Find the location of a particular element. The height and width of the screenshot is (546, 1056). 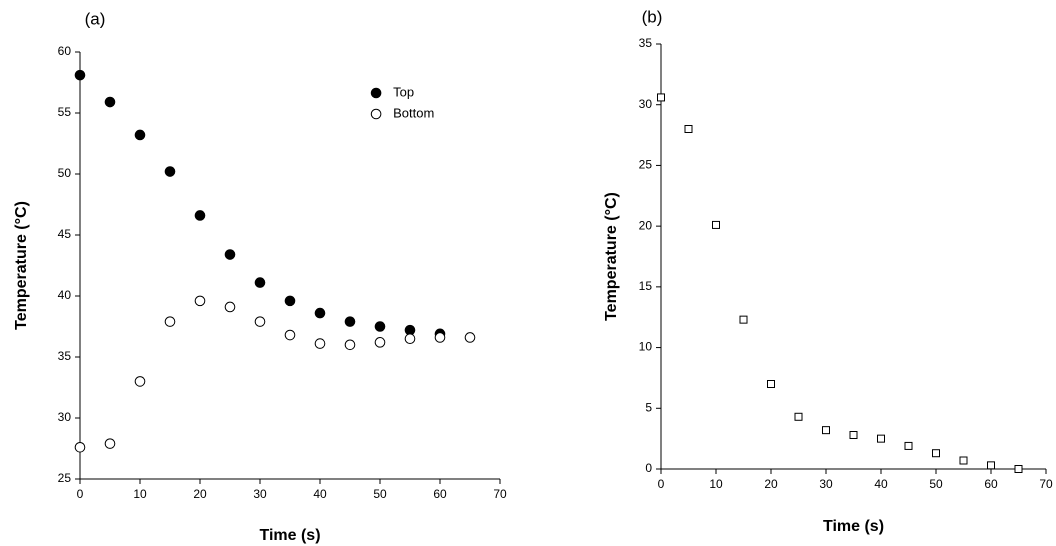

panel-label: (a) is located at coordinates (95, 18).